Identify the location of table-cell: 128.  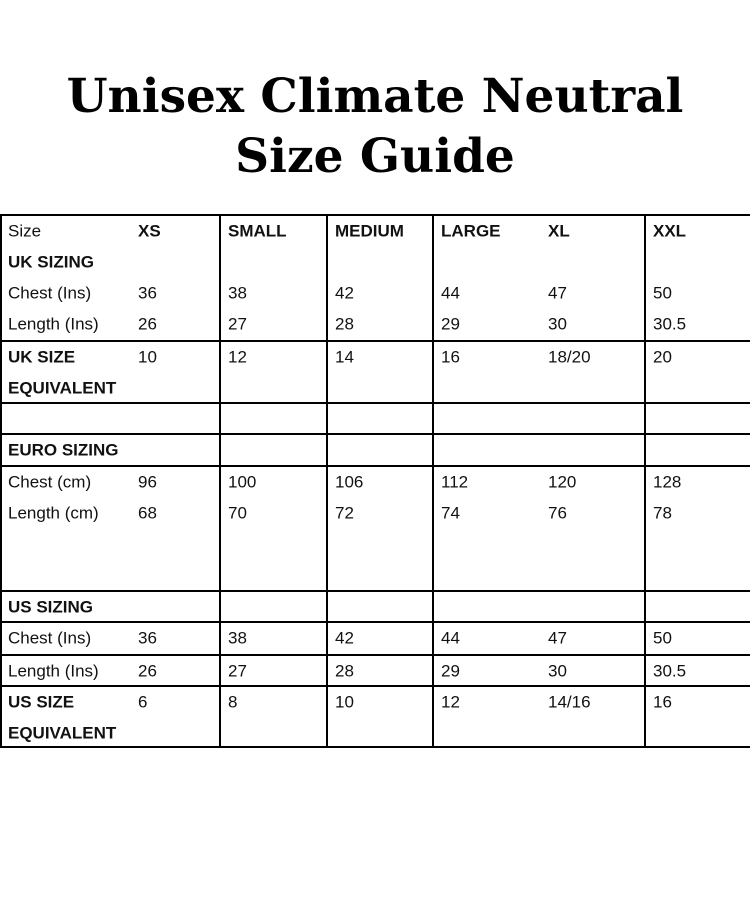
(667, 481).